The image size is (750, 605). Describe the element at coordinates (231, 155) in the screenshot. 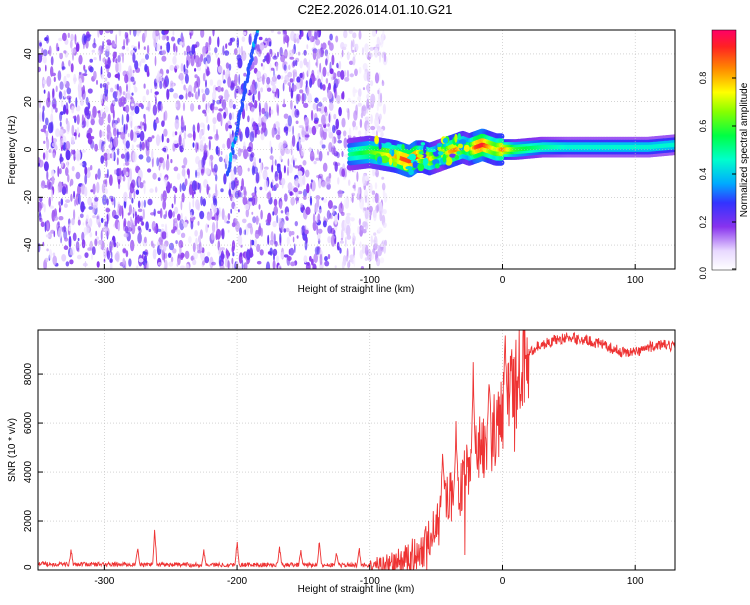

I see `streak-point` at that location.